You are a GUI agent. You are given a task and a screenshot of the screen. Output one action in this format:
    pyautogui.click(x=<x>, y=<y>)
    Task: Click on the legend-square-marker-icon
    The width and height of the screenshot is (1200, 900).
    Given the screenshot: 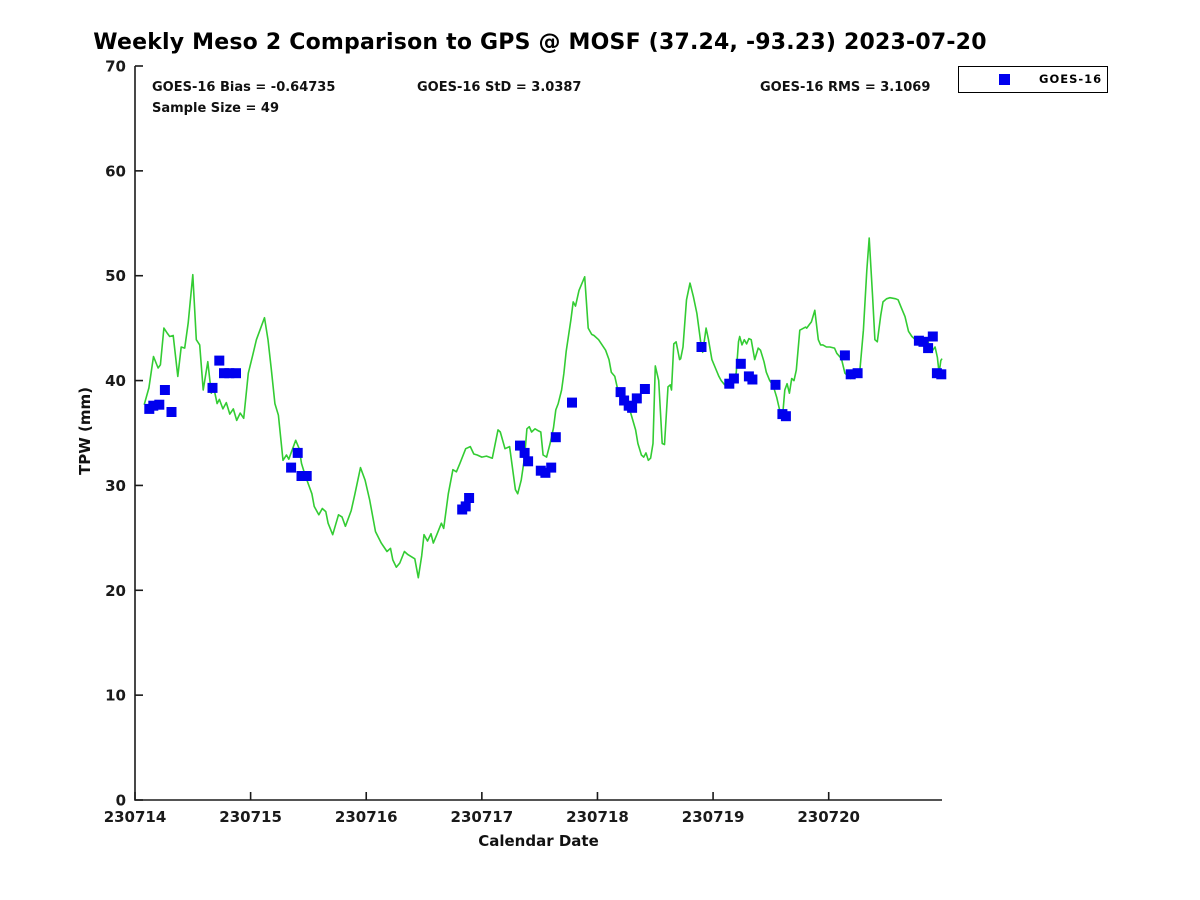 What is the action you would take?
    pyautogui.click(x=1004, y=79)
    